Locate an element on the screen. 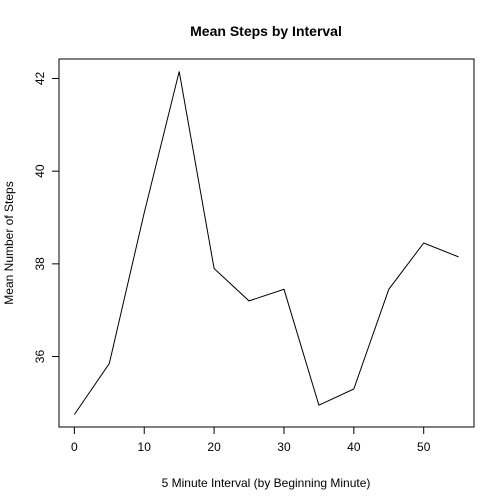  y-tick-label: 38 is located at coordinates (40, 264).